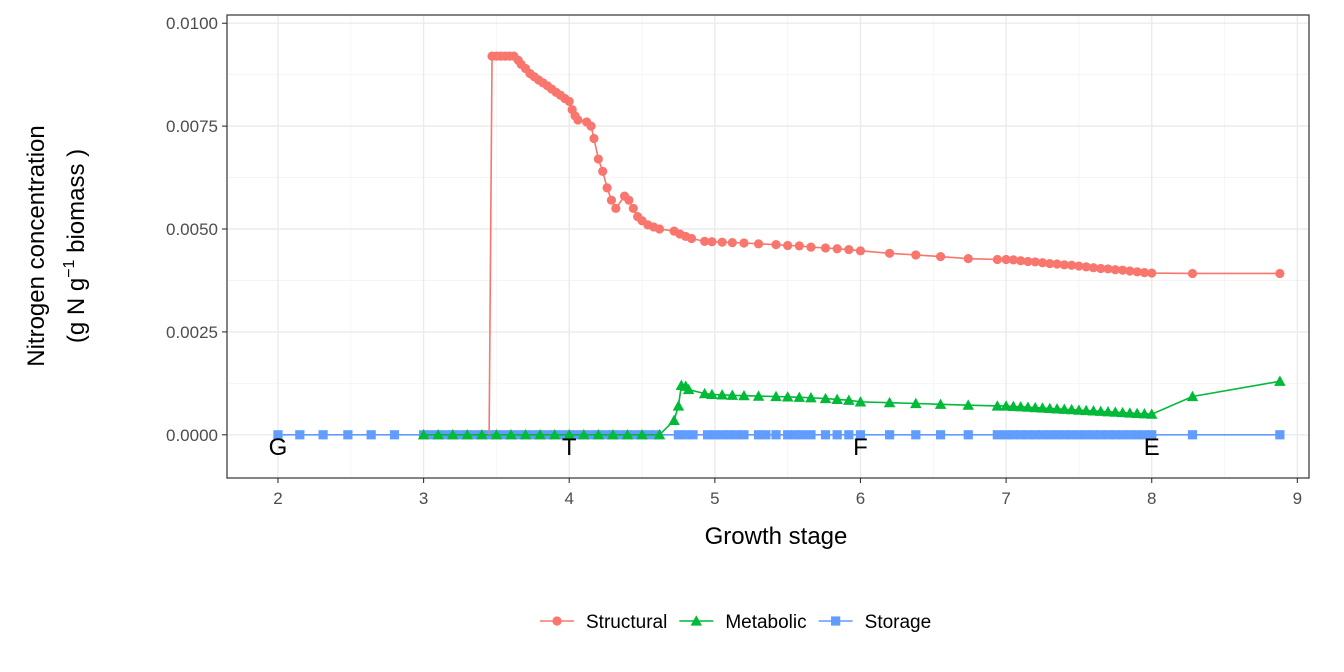  What do you see at coordinates (490, 245) in the screenshot?
I see `series-structural-connector` at bounding box center [490, 245].